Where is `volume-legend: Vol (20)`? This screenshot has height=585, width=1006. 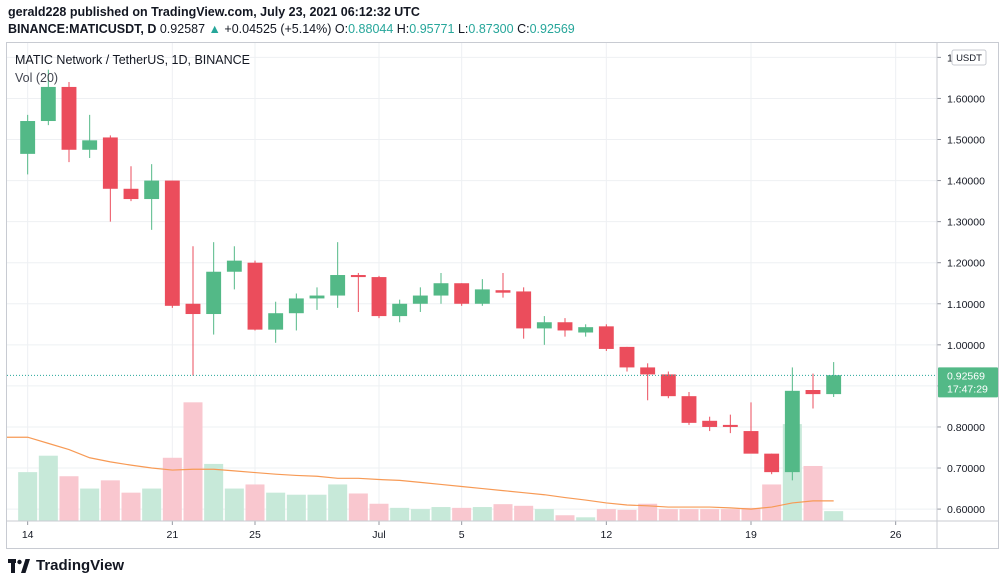
volume-legend: Vol (20) is located at coordinates (37, 78).